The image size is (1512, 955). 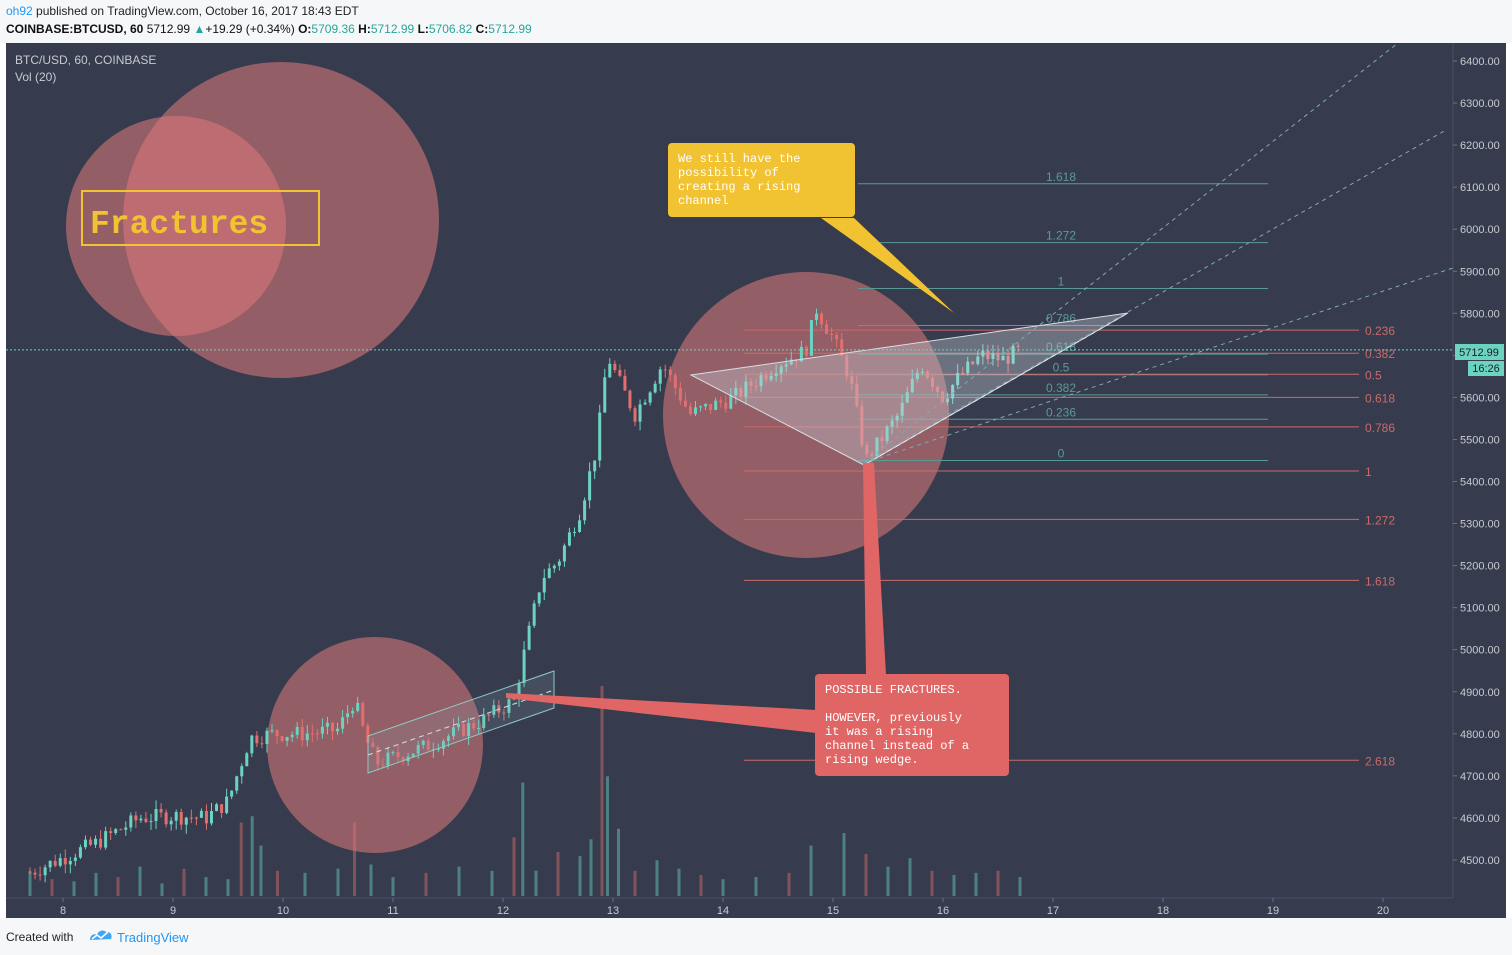 What do you see at coordinates (897, 746) in the screenshot?
I see `callout-line: channel instead of a` at bounding box center [897, 746].